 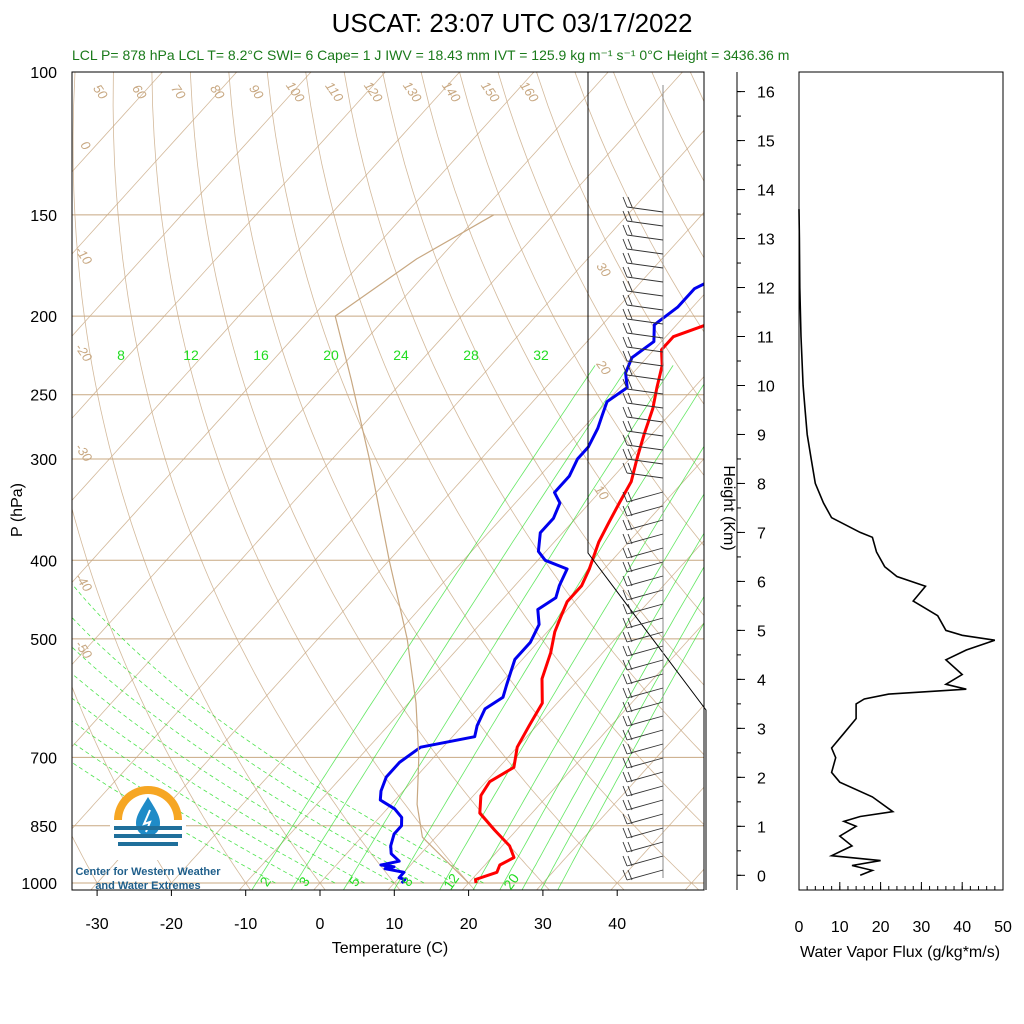 I want to click on dry-adiabat-label: 90, so click(x=256, y=91).